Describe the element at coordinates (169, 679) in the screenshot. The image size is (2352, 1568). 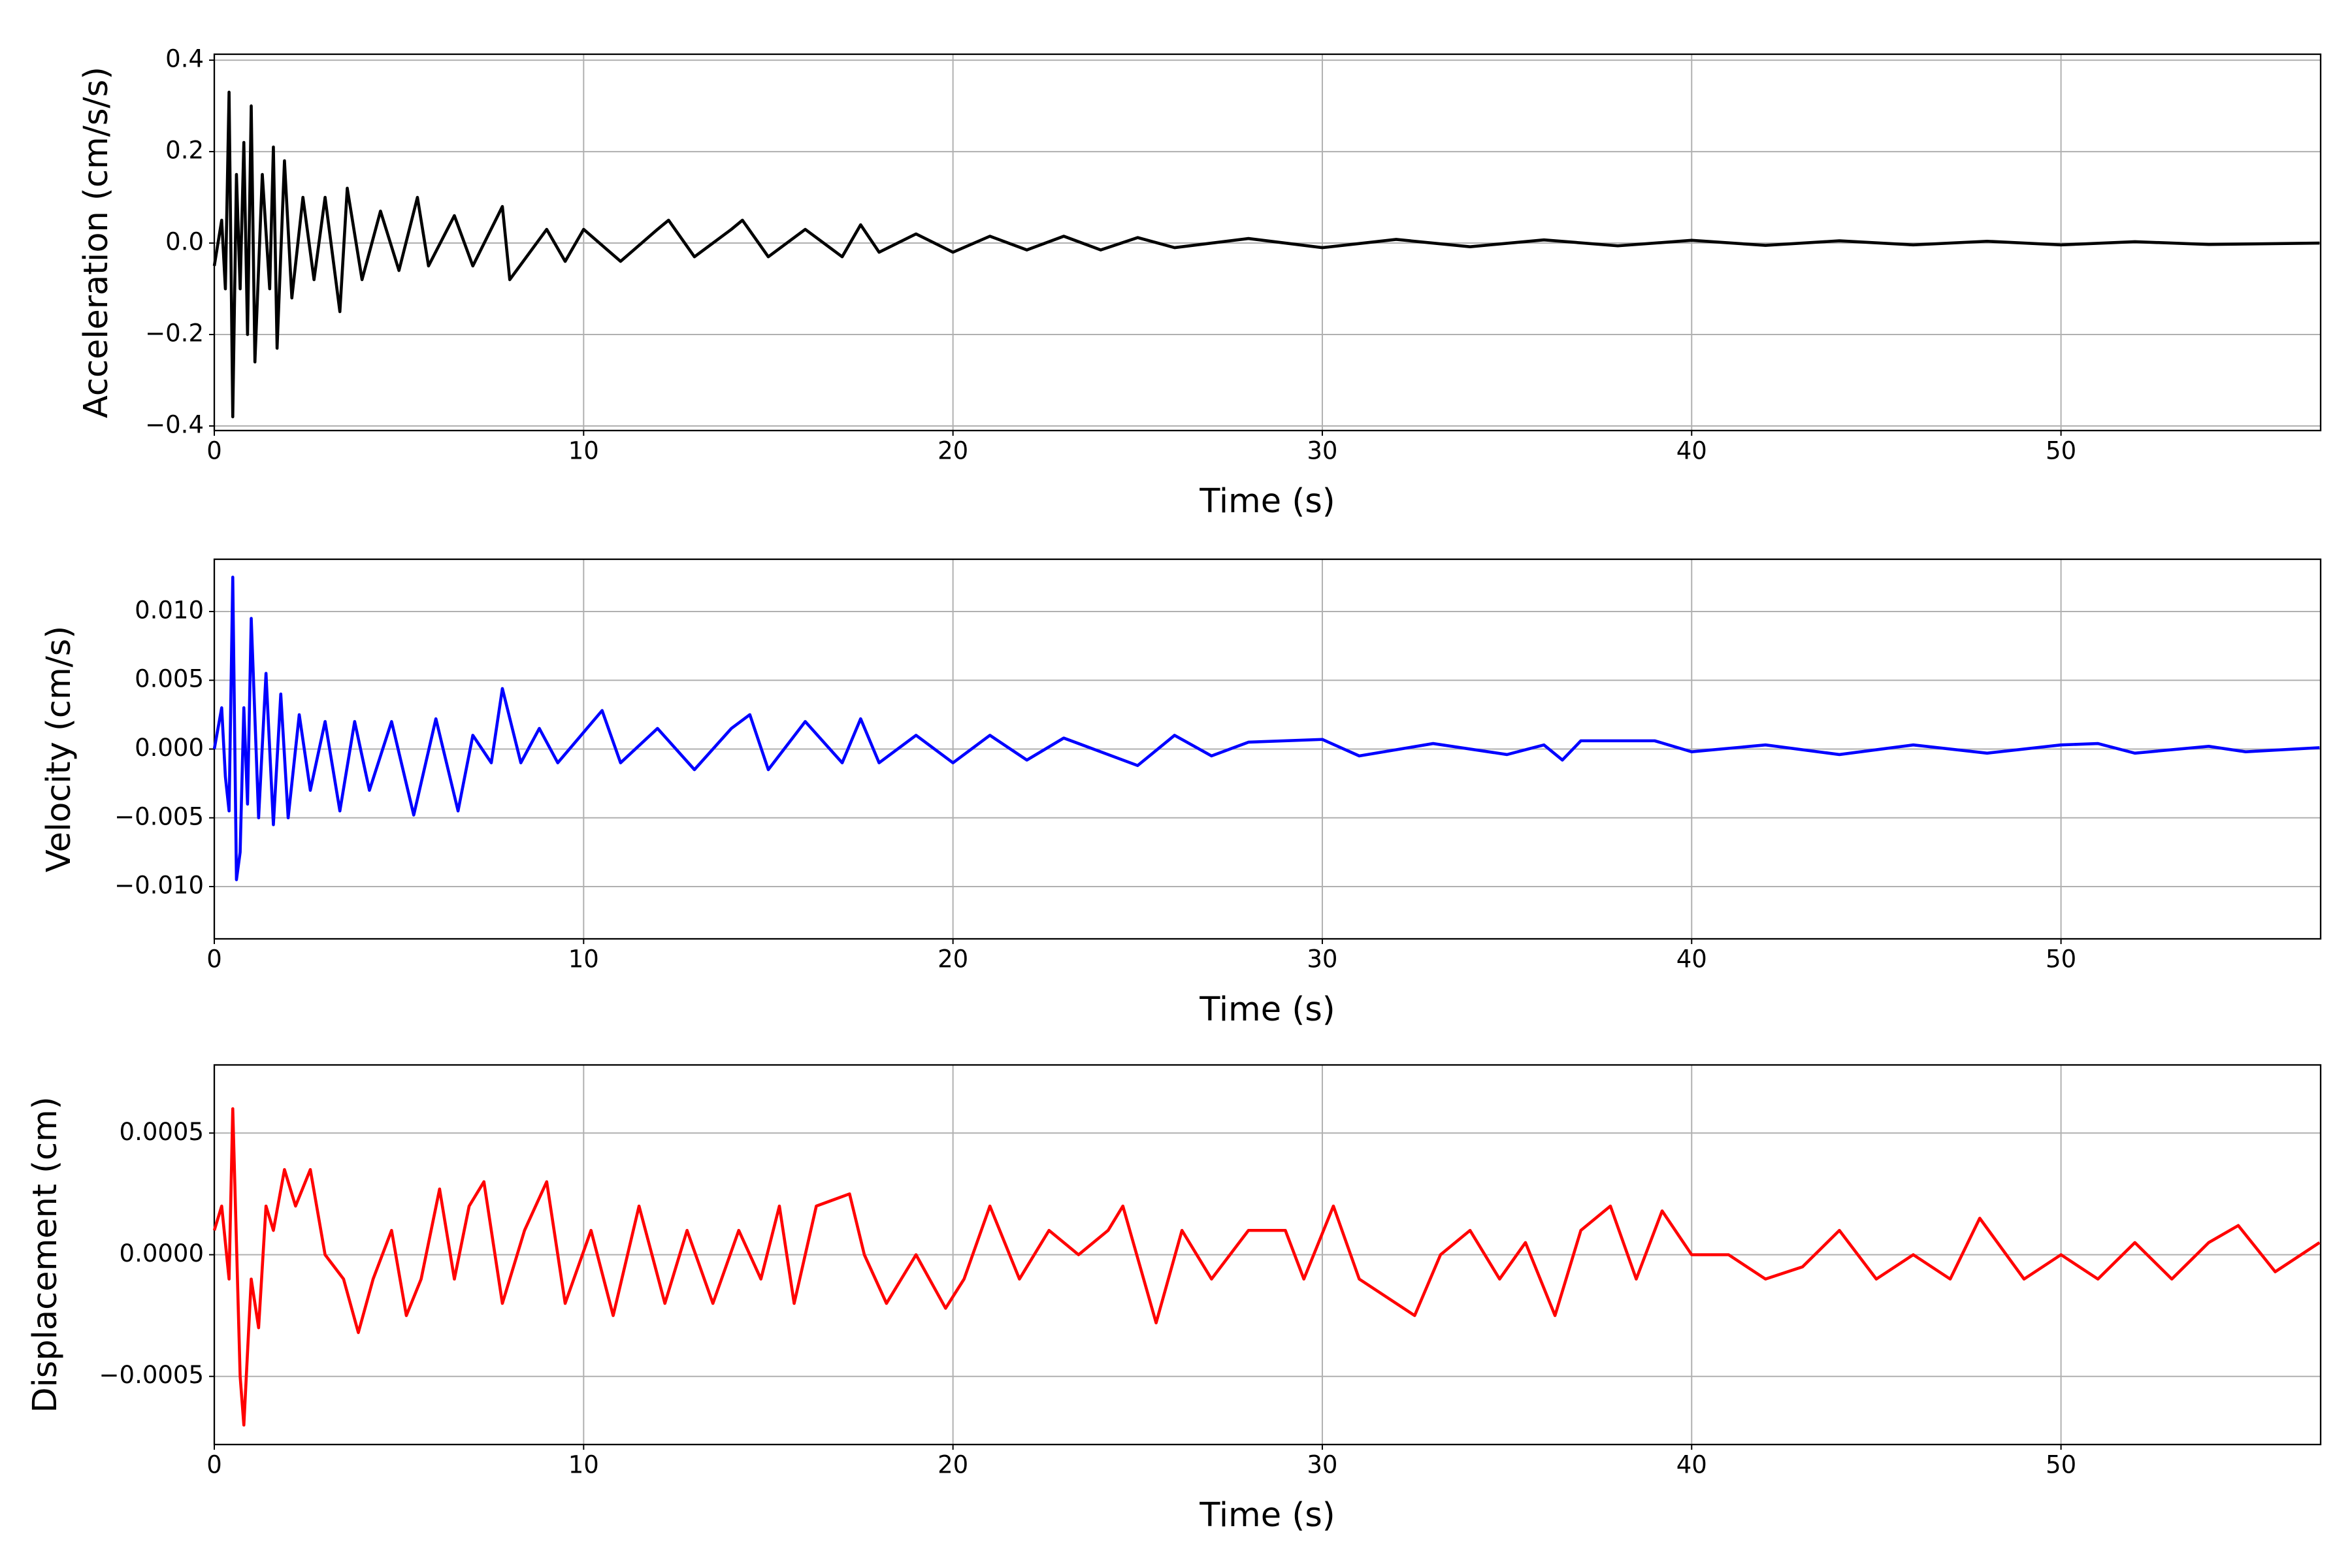
I see `y-tick-label: 0.005` at that location.